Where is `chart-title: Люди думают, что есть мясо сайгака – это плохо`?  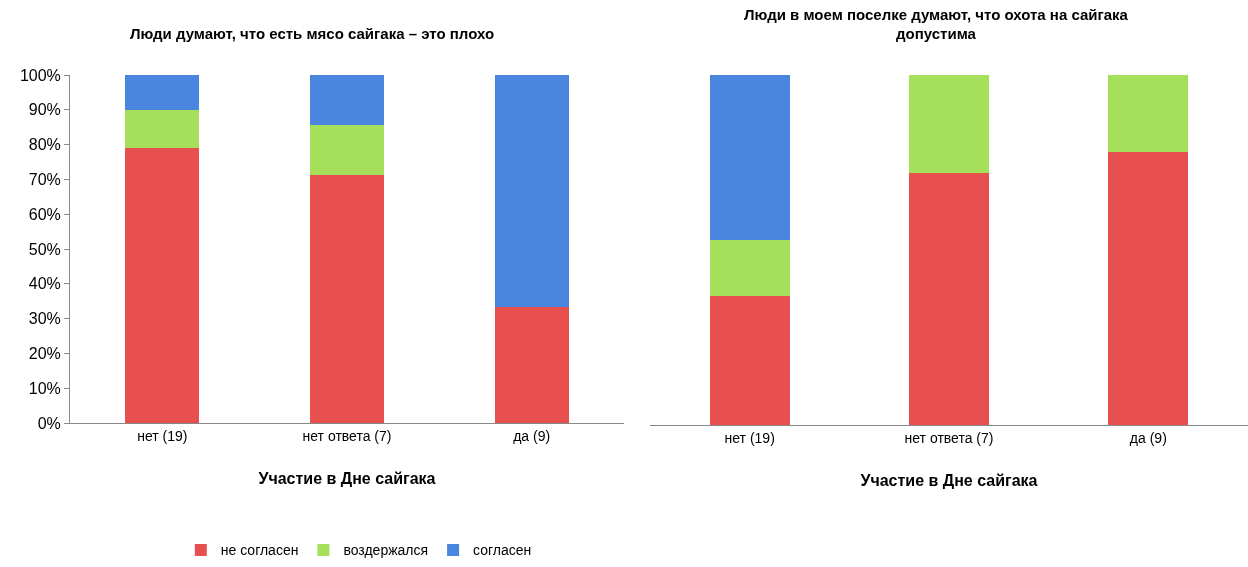 chart-title: Люди думают, что есть мясо сайгака – это плохо is located at coordinates (312, 33).